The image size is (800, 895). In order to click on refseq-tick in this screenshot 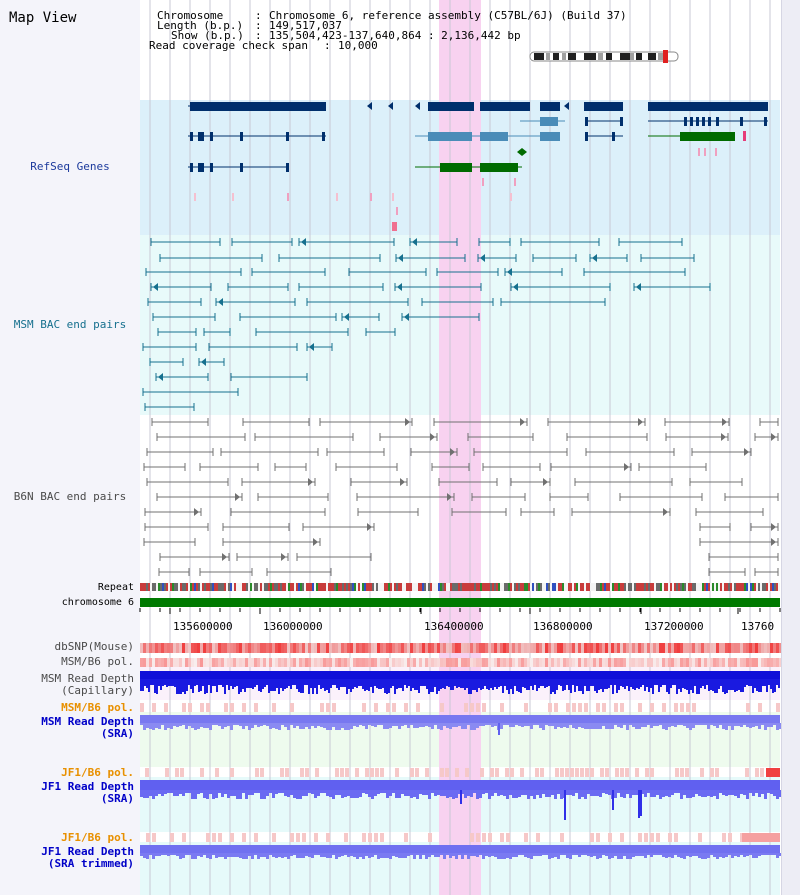, I will do `click(195, 197)`.